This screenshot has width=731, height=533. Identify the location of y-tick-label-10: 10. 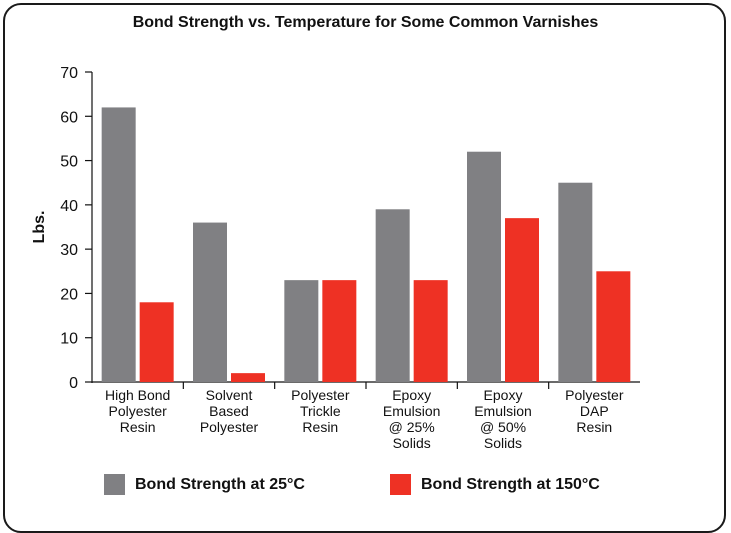
(69, 339).